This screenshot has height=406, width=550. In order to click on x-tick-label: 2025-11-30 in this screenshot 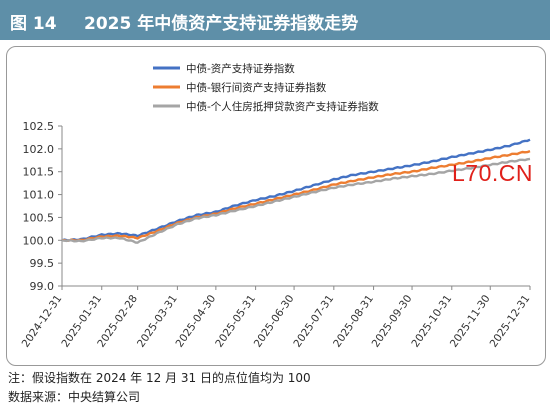, I will do `click(470, 321)`.